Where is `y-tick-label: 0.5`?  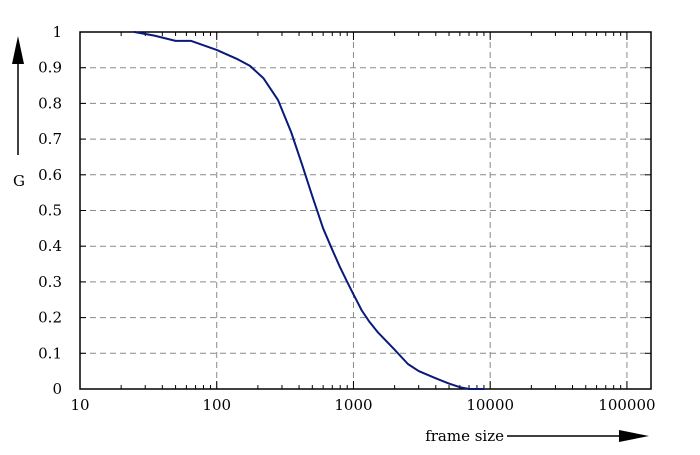
y-tick-label: 0.5 is located at coordinates (50, 211).